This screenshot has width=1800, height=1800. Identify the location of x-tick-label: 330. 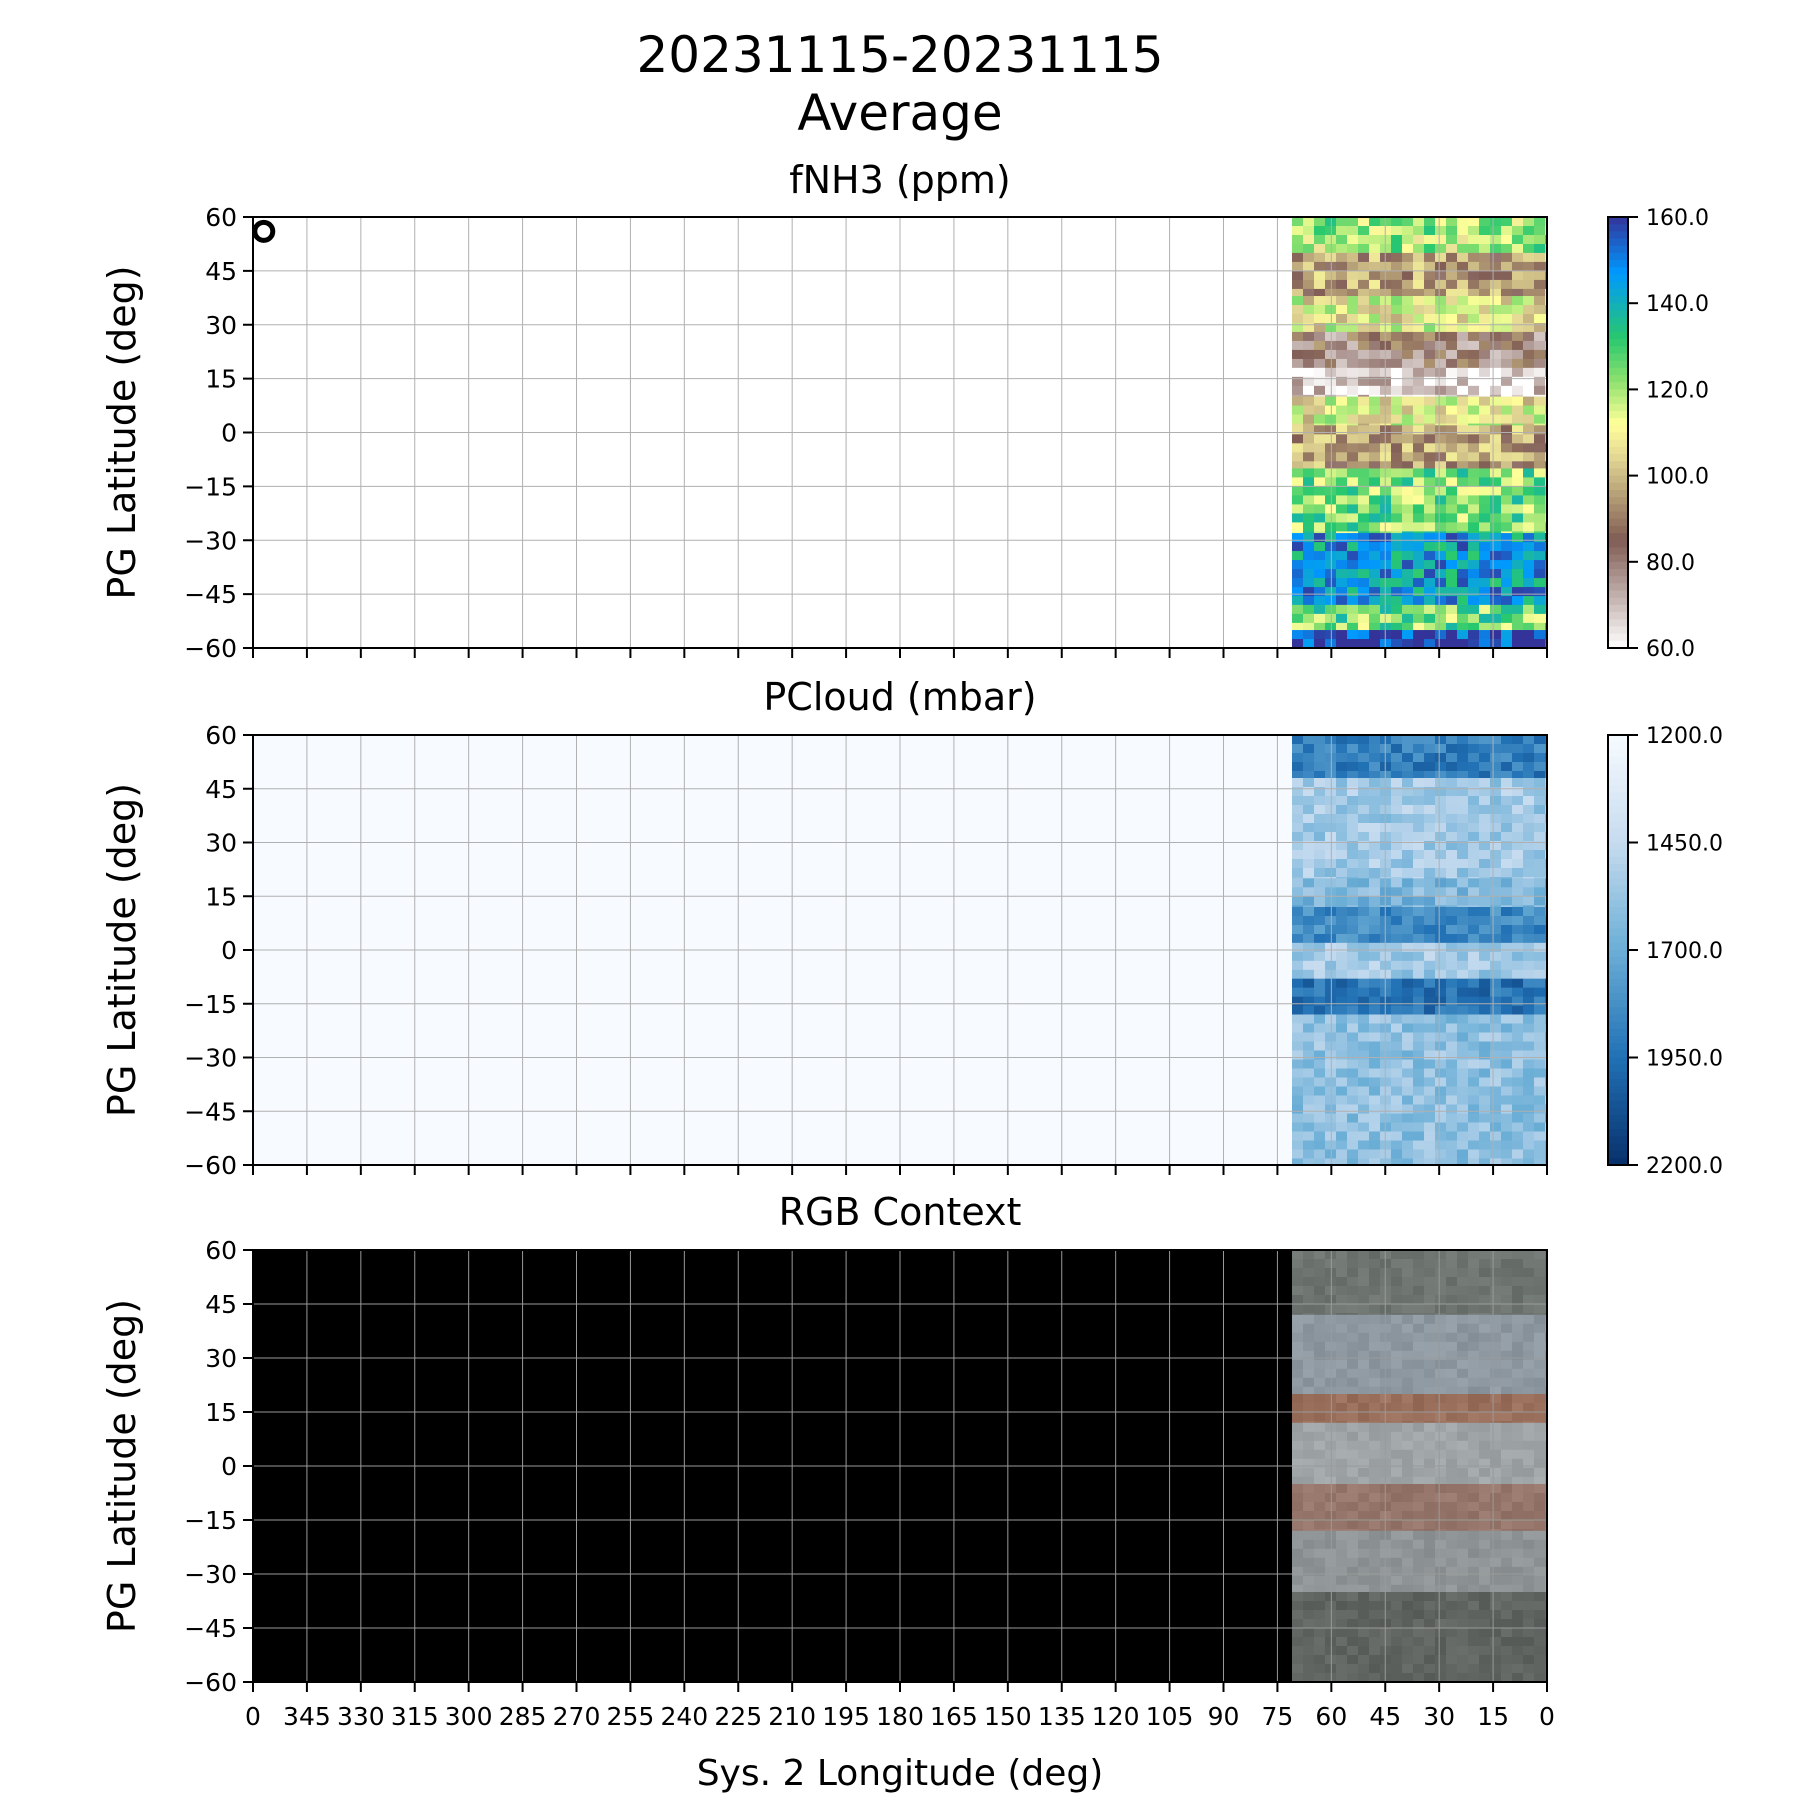
(361, 1716).